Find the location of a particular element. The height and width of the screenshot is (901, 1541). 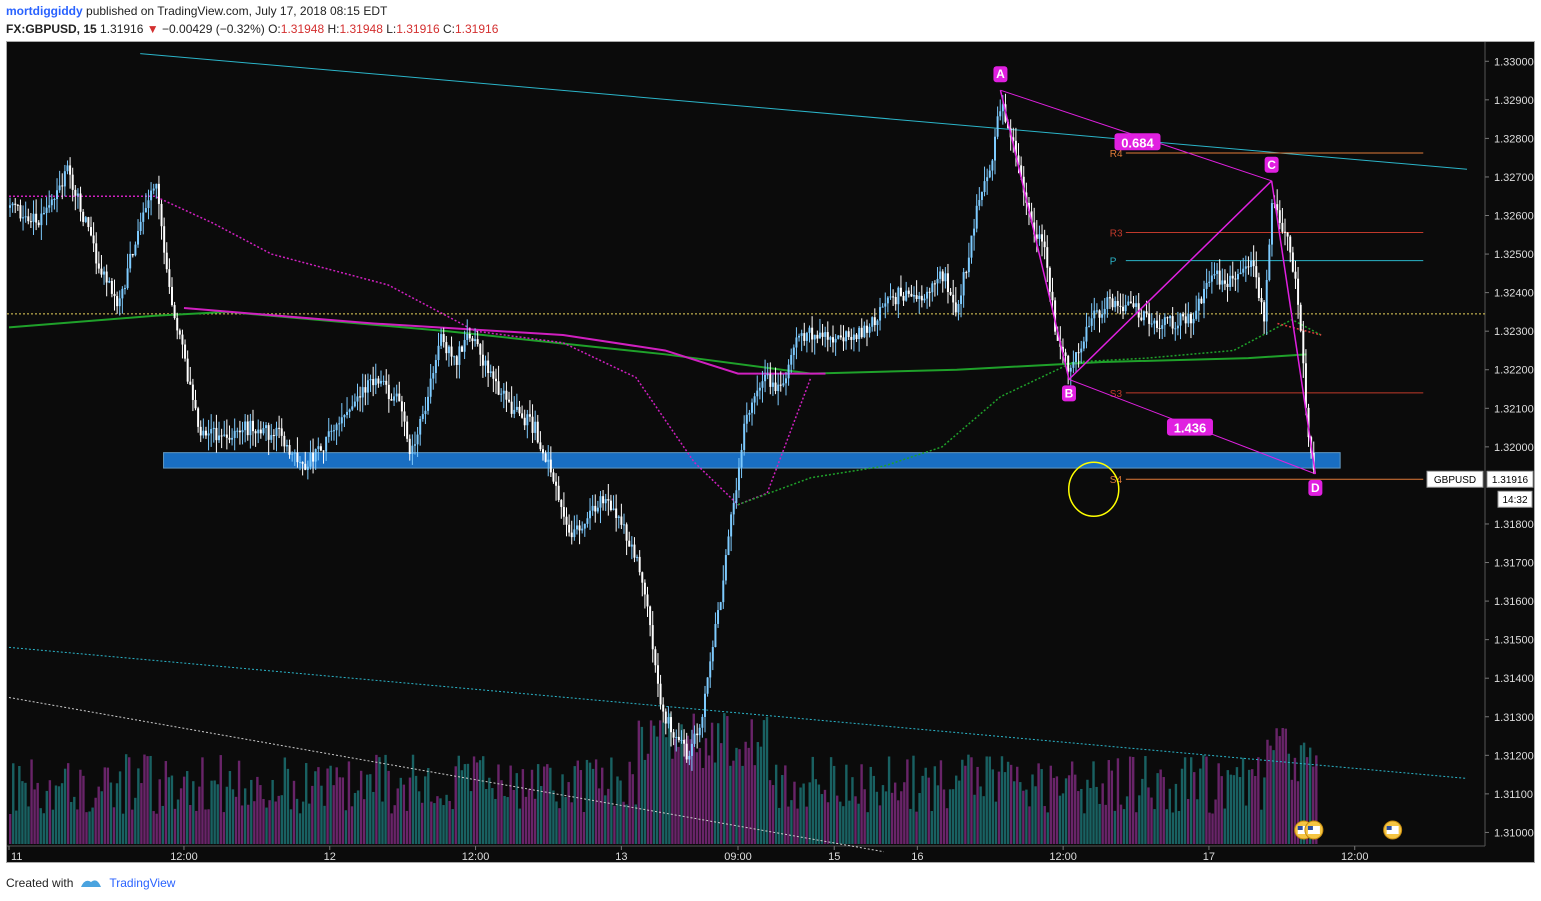

y-tick-label: 1.32300 is located at coordinates (1514, 332).